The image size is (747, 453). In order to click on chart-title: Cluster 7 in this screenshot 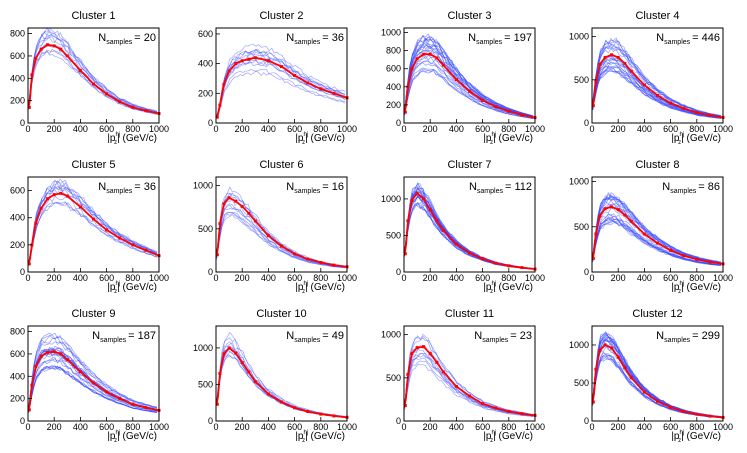, I will do `click(469, 165)`.